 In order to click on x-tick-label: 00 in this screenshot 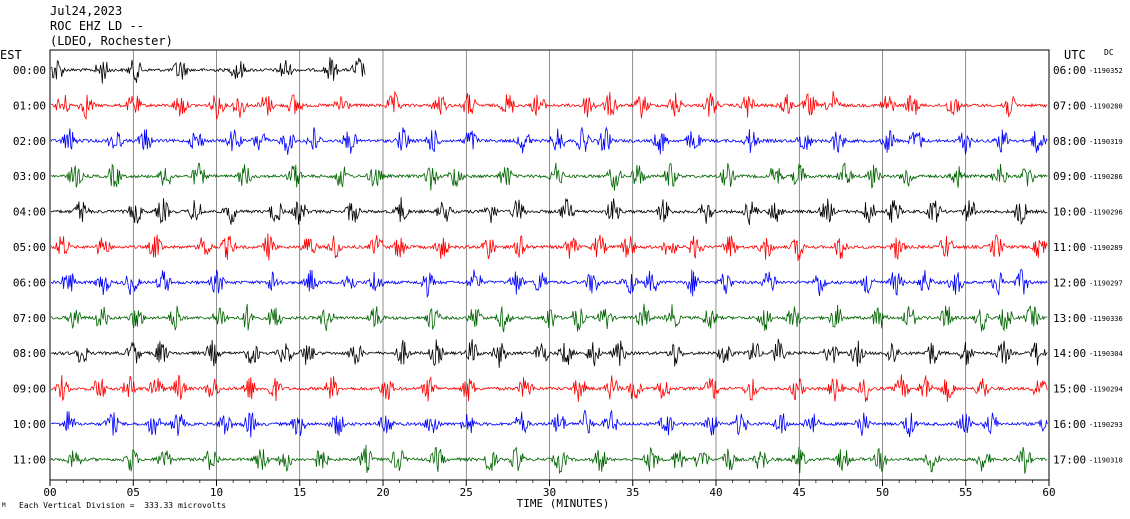, I will do `click(49, 492)`.